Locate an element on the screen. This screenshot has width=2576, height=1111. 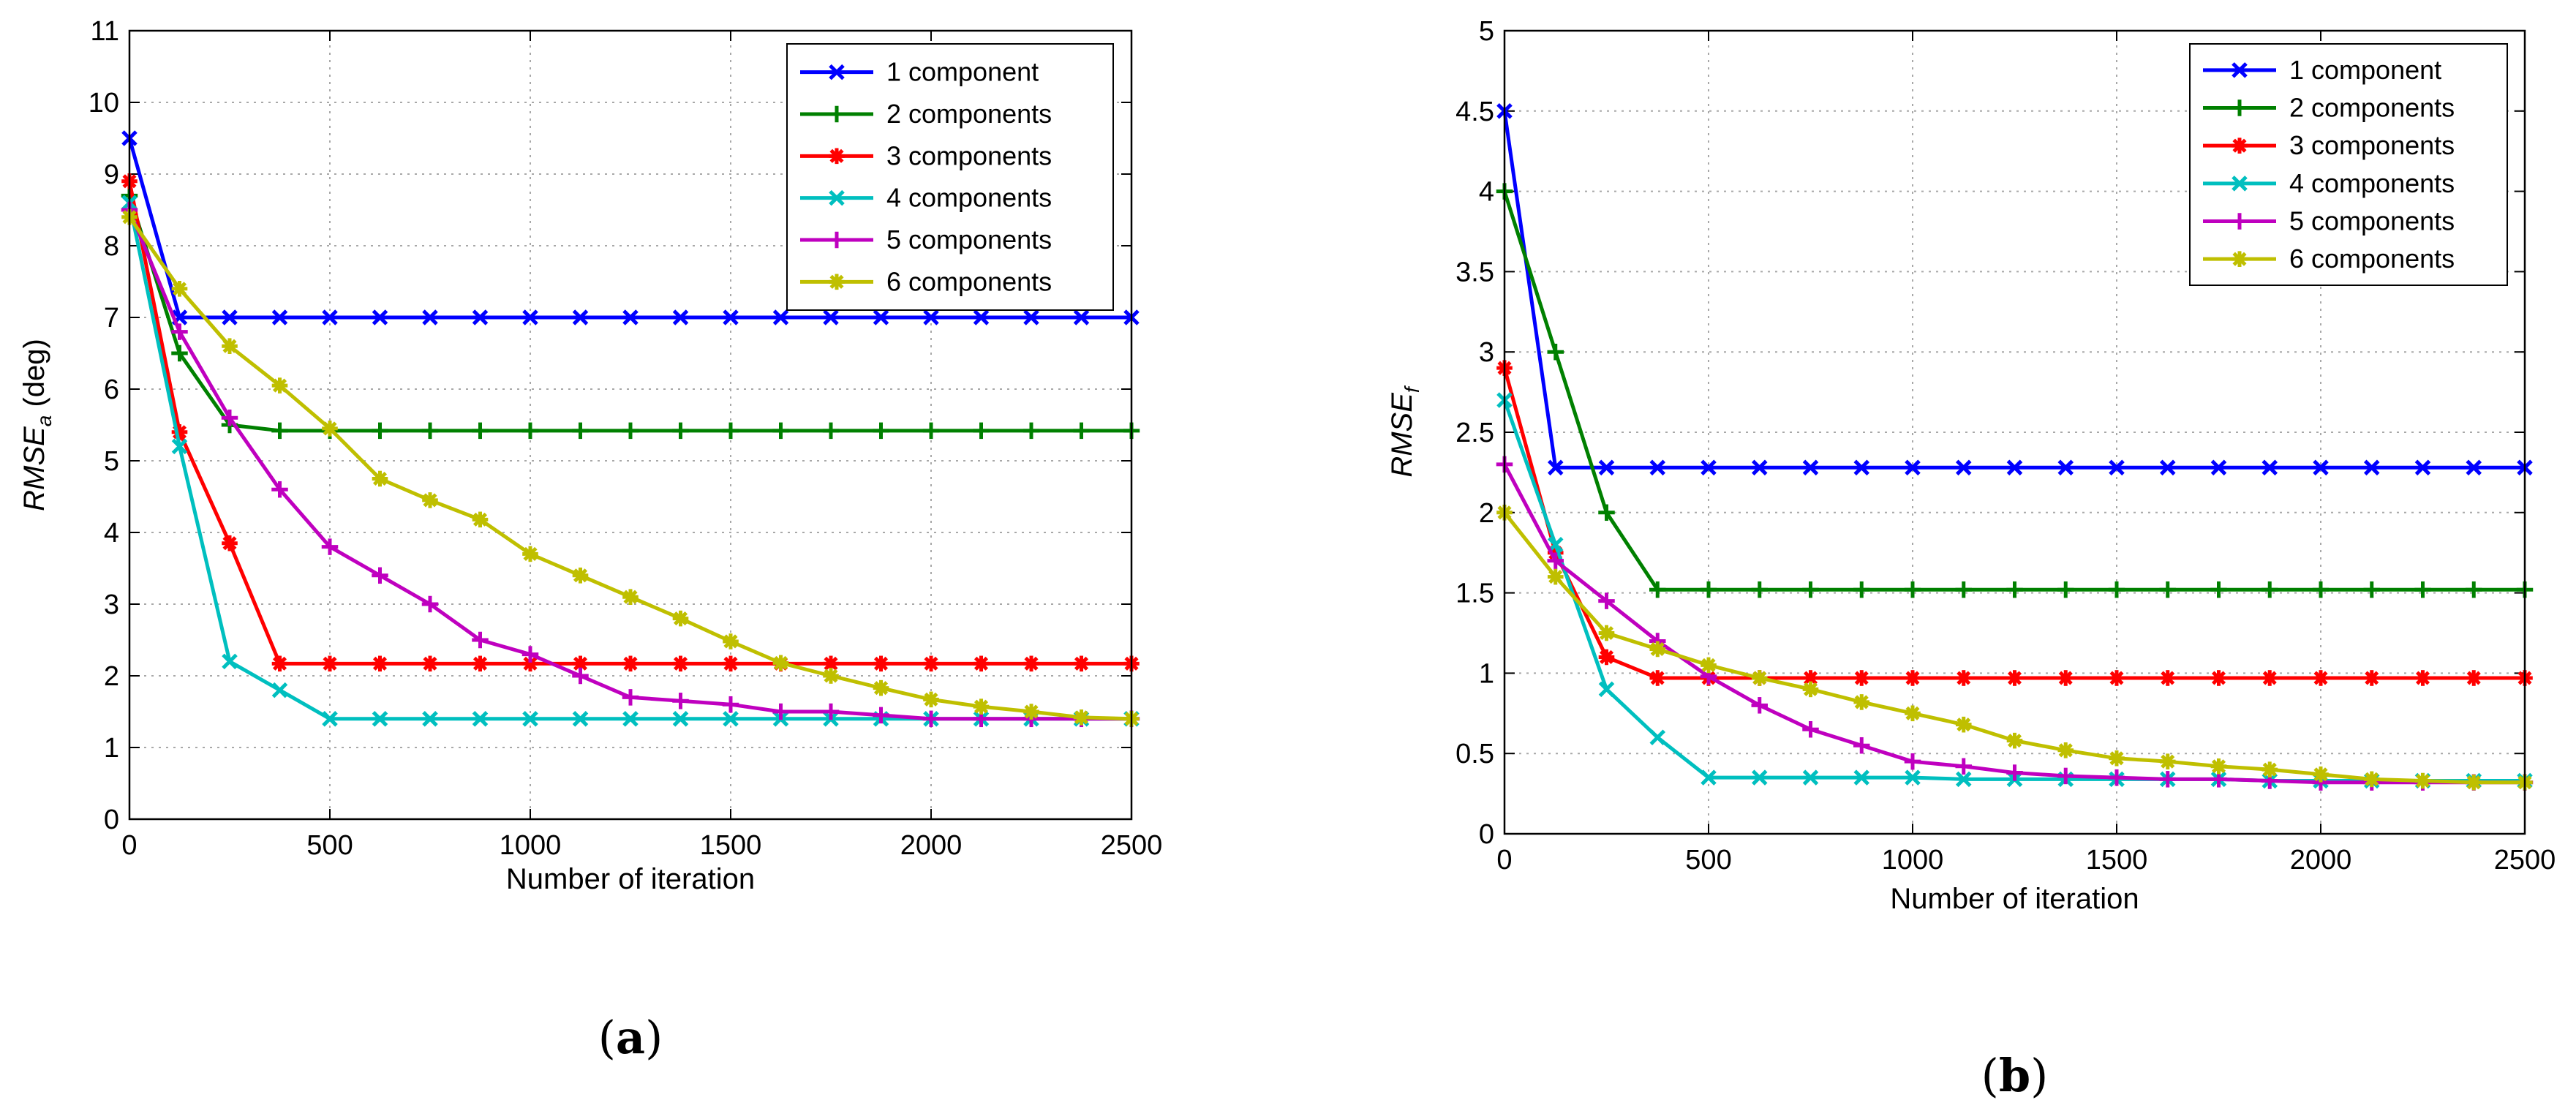
legend-item: 6 components is located at coordinates (2329, 259).